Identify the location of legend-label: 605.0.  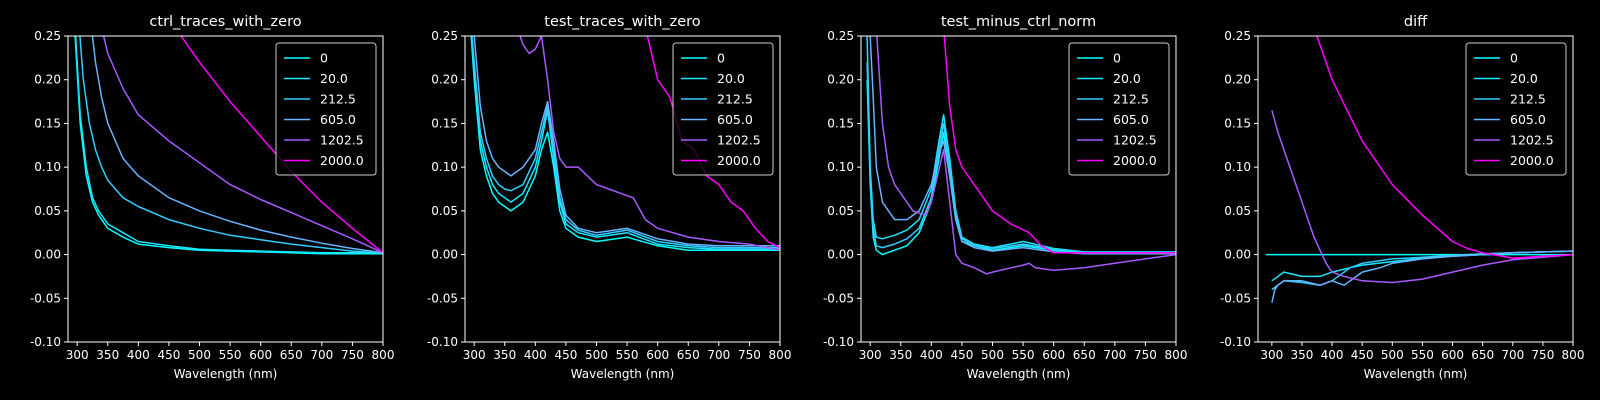
(338, 119).